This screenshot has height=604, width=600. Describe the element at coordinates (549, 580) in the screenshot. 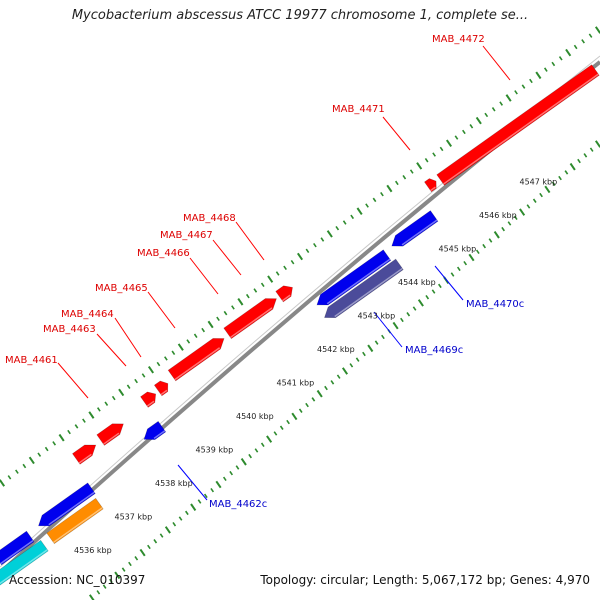

I see `genes-count-text: Genes: 4,970` at that location.